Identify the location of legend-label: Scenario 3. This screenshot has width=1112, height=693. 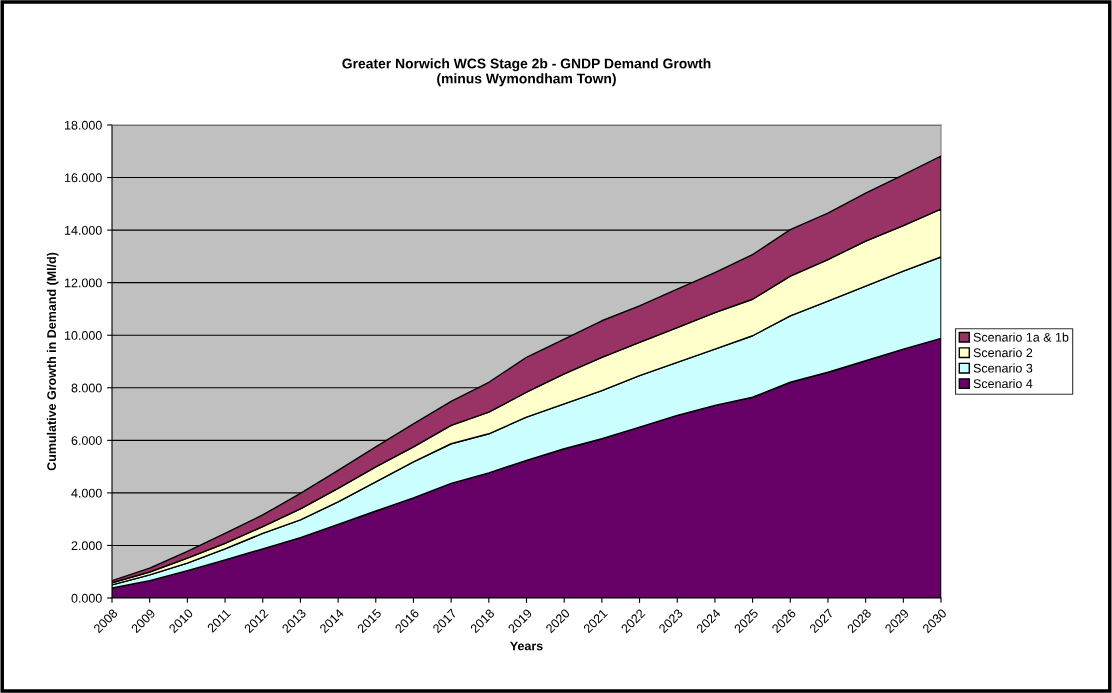
(1003, 368).